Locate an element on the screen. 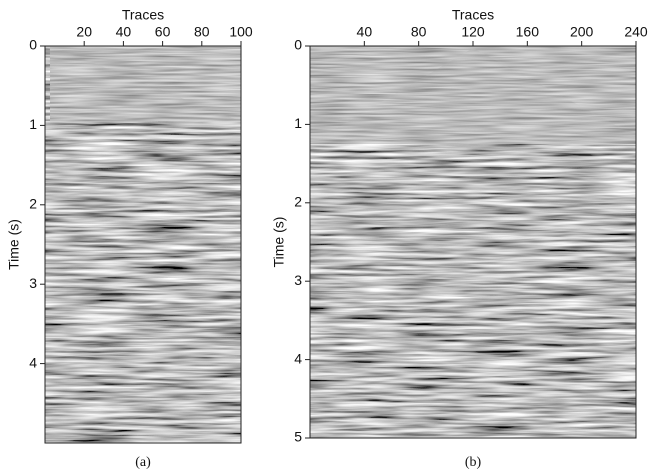 This screenshot has height=476, width=649. y-tick-label: 5 is located at coordinates (298, 437).